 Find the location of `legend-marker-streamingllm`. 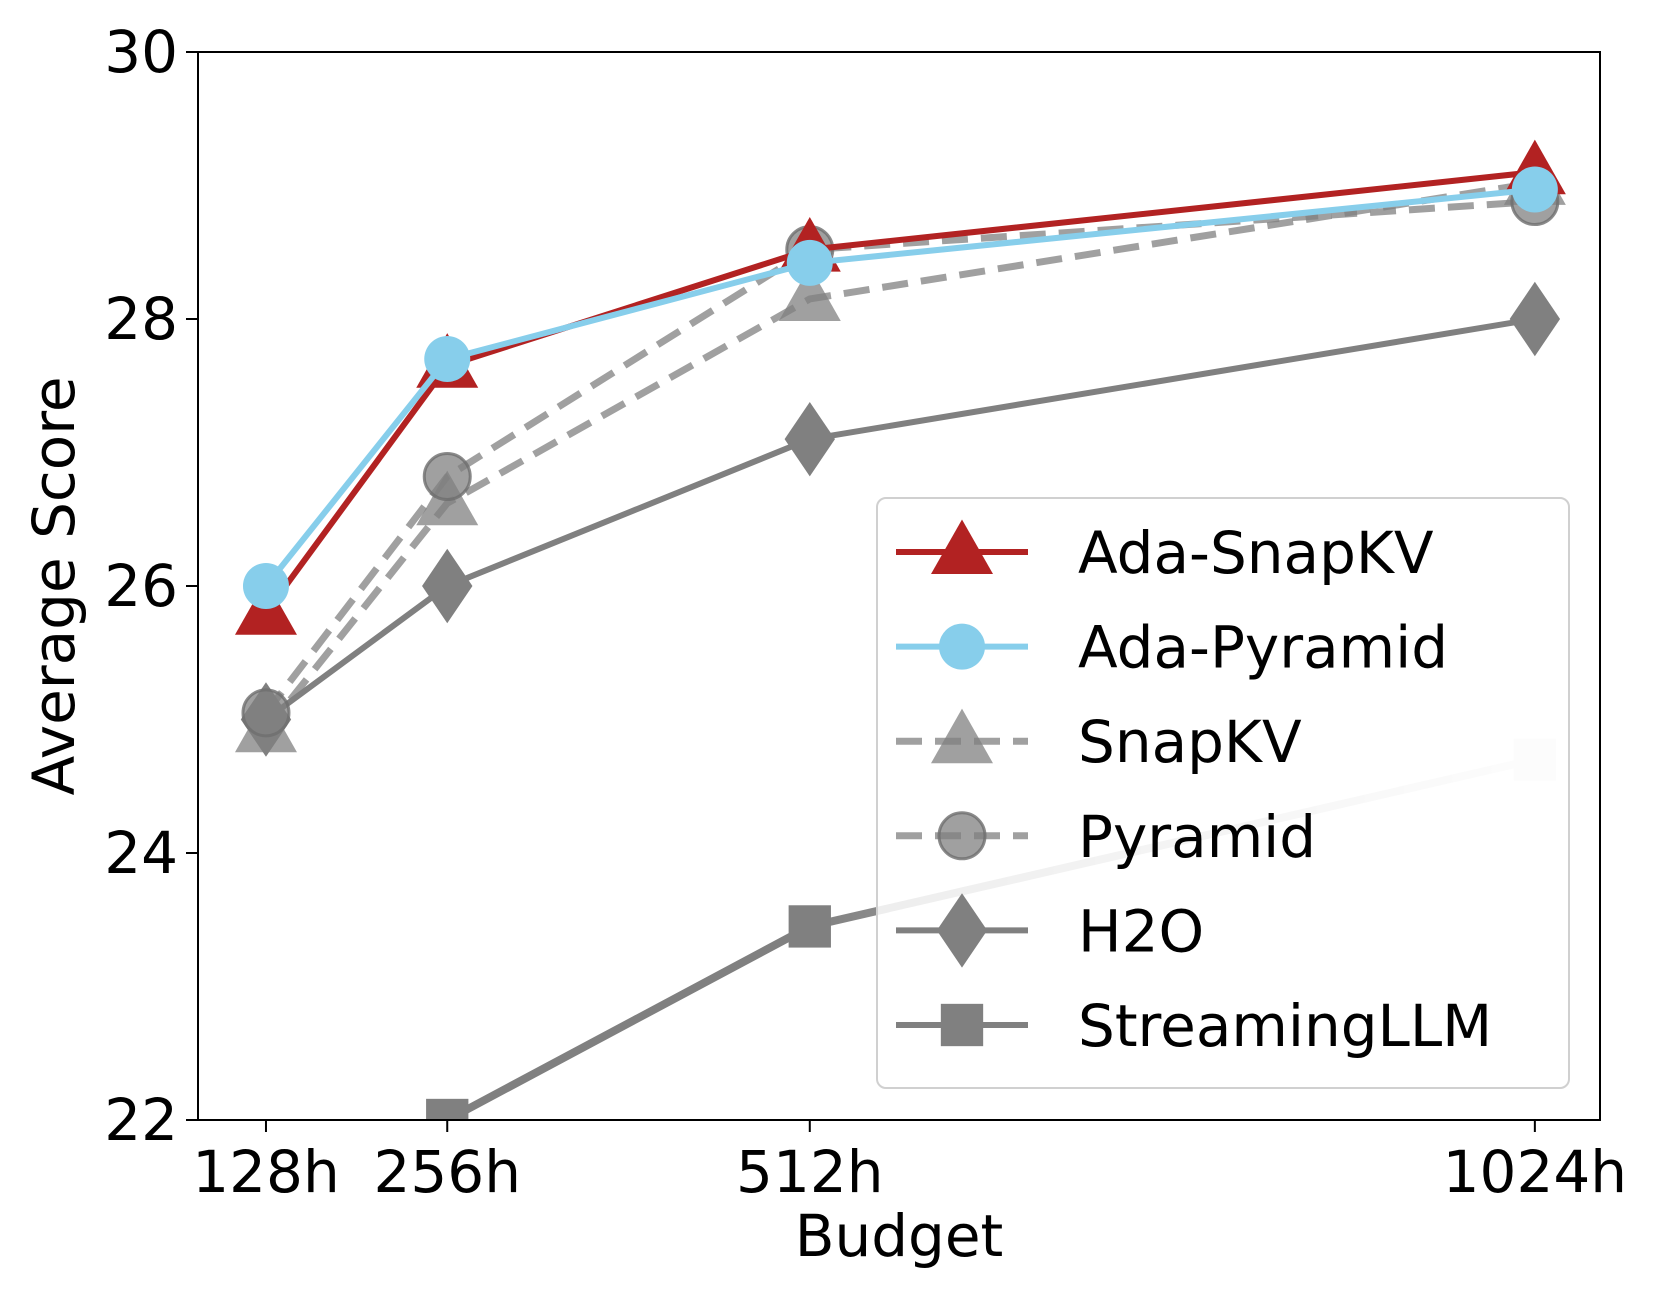

legend-marker-streamingllm is located at coordinates (962, 1025).